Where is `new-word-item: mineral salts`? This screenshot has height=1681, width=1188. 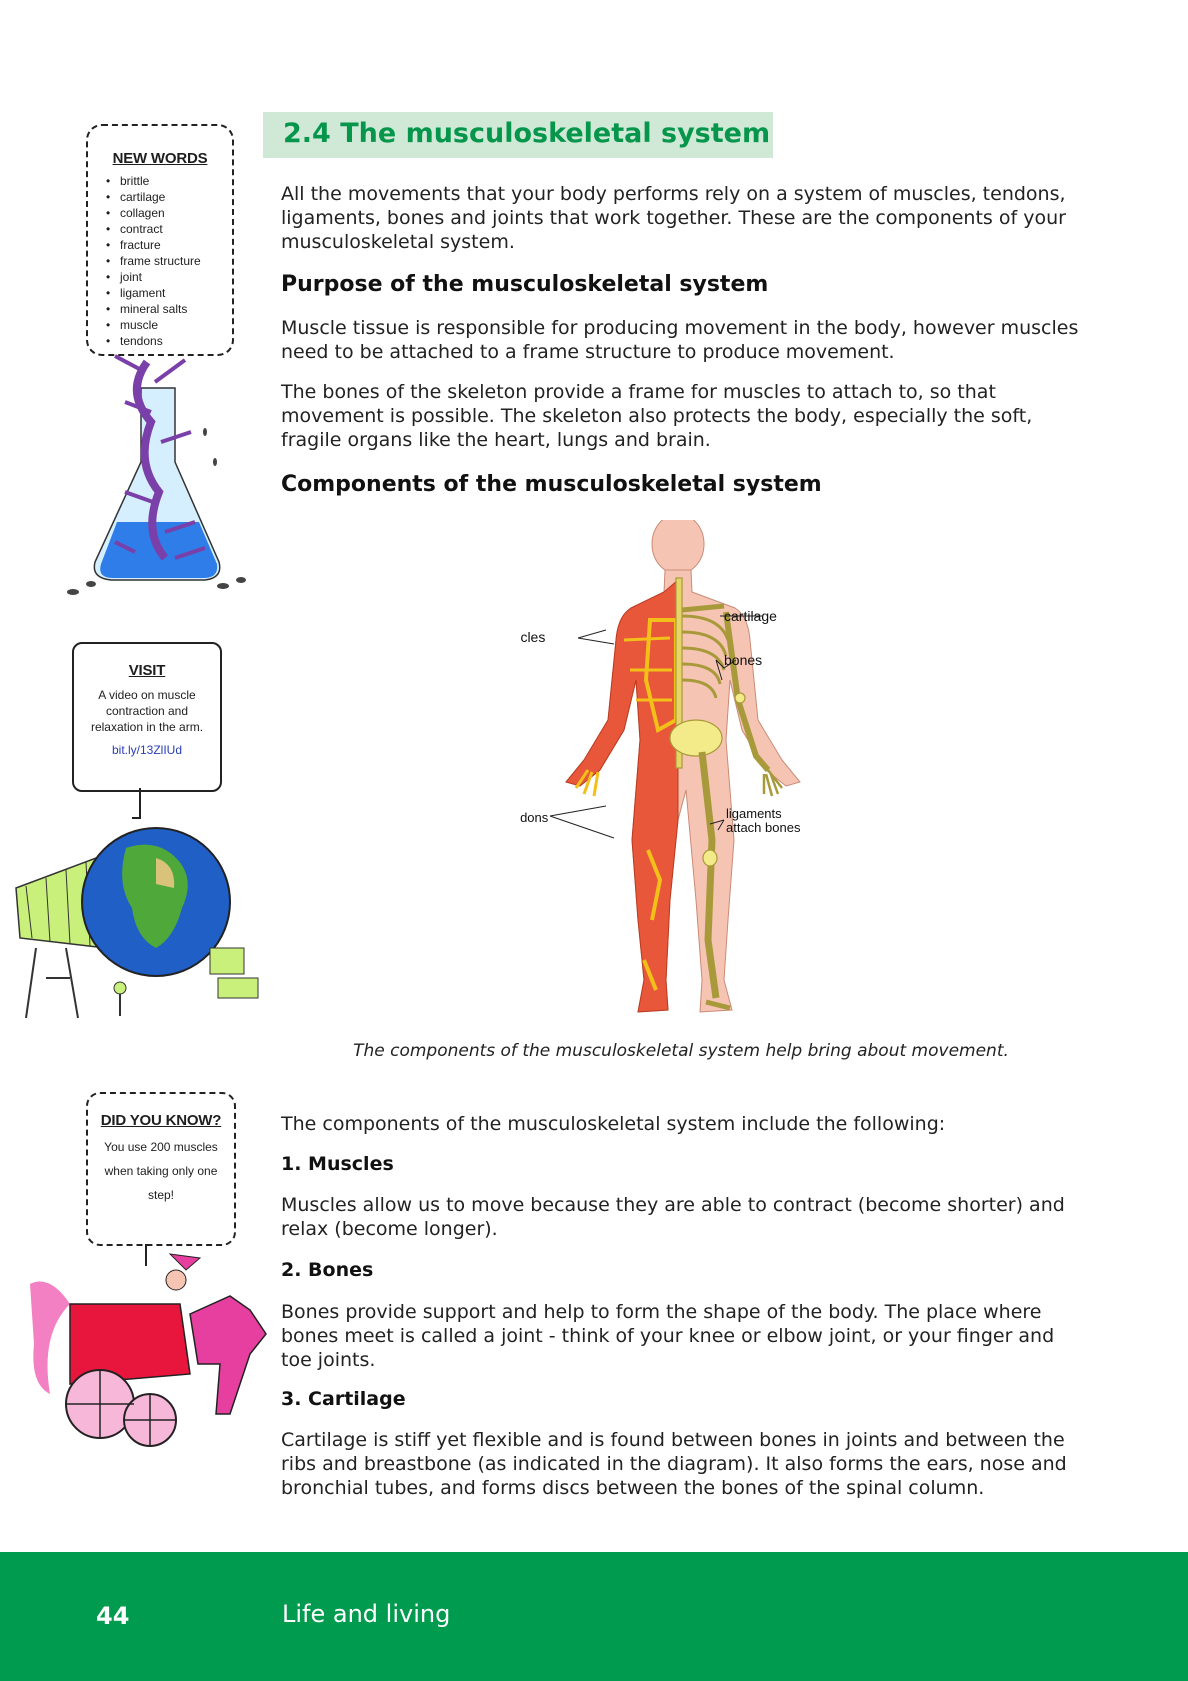
new-word-item: mineral salts is located at coordinates (169, 309).